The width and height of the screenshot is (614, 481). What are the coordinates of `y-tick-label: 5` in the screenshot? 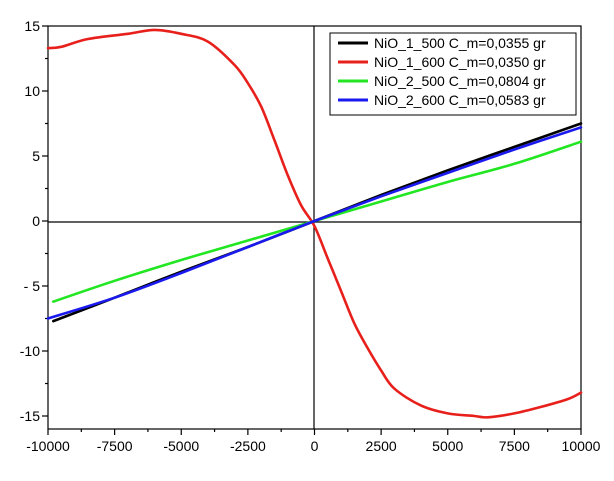 It's located at (36, 156).